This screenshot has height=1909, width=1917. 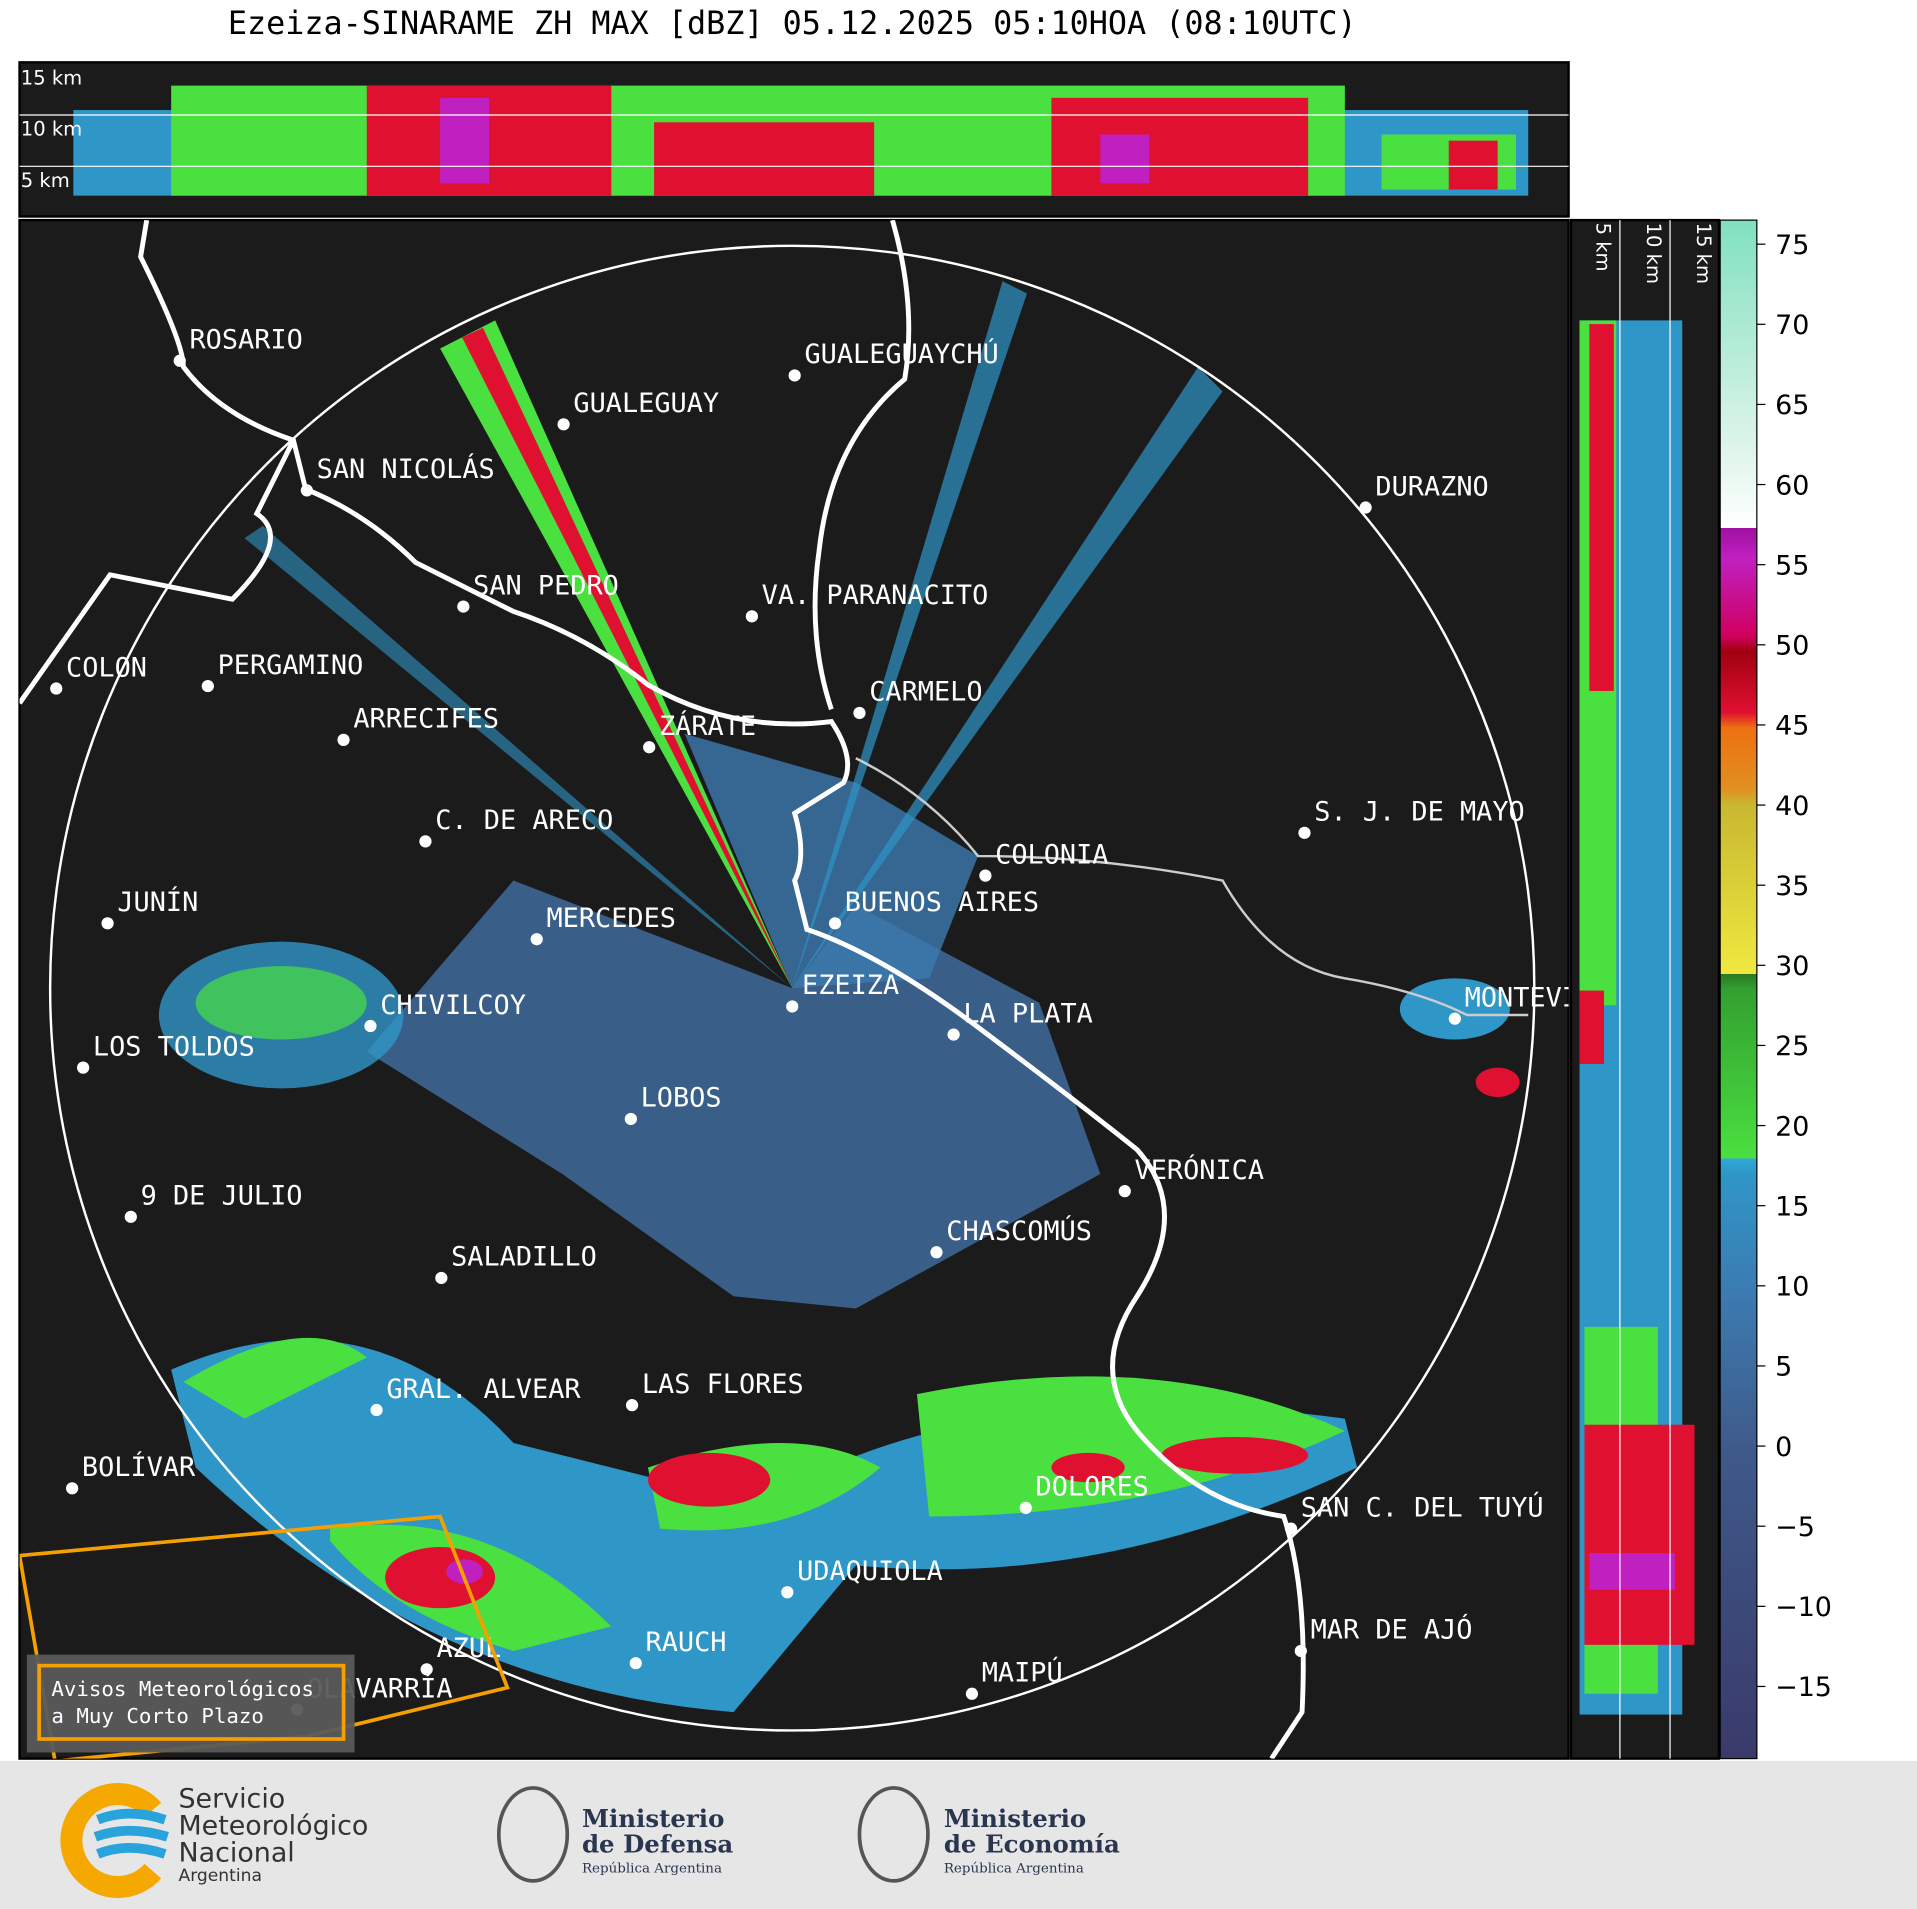 What do you see at coordinates (51, 77) in the screenshot?
I see `level-label: 15 km` at bounding box center [51, 77].